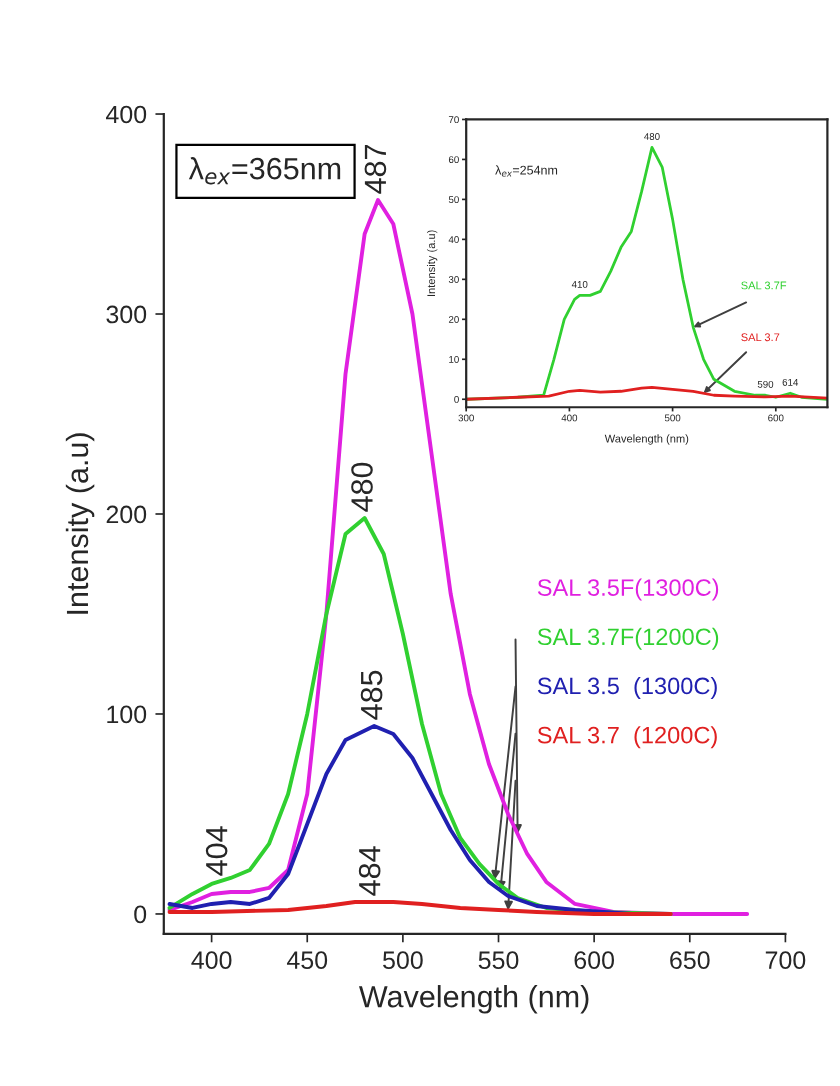  I want to click on x-tick-label: 450, so click(307, 960).